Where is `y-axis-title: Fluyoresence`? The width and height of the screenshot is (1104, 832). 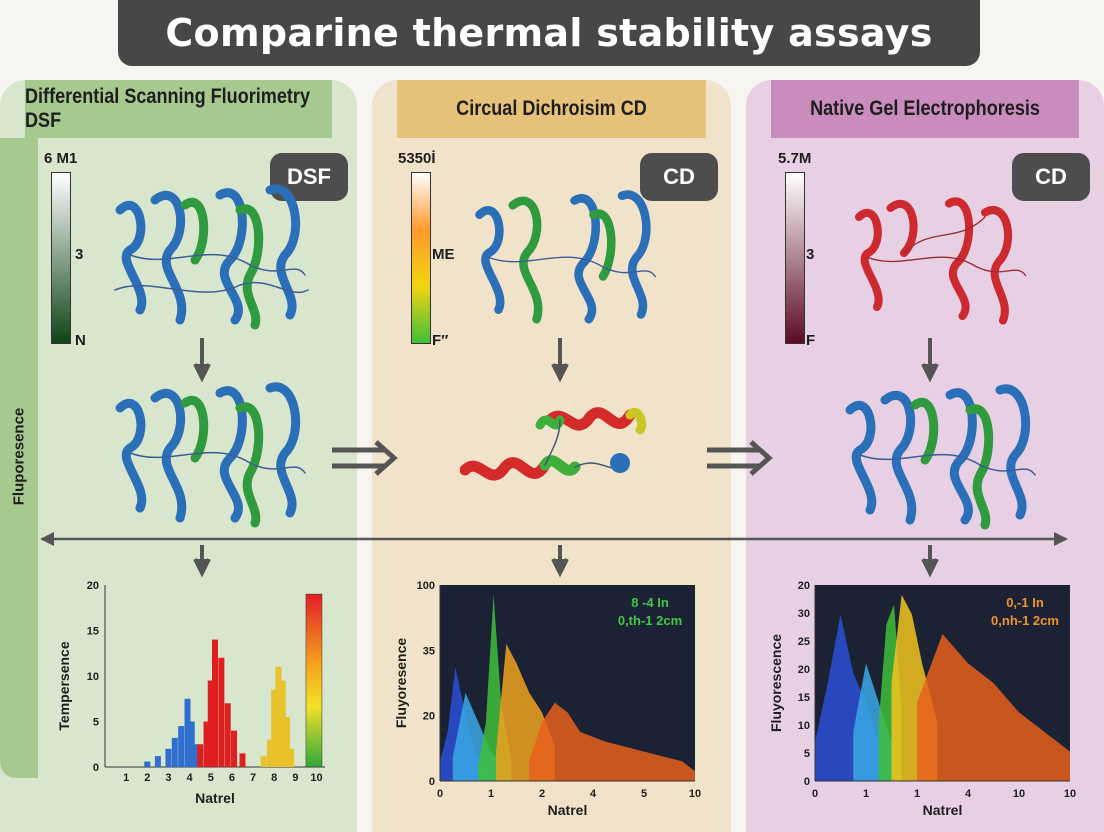 y-axis-title: Fluyoresence is located at coordinates (401, 683).